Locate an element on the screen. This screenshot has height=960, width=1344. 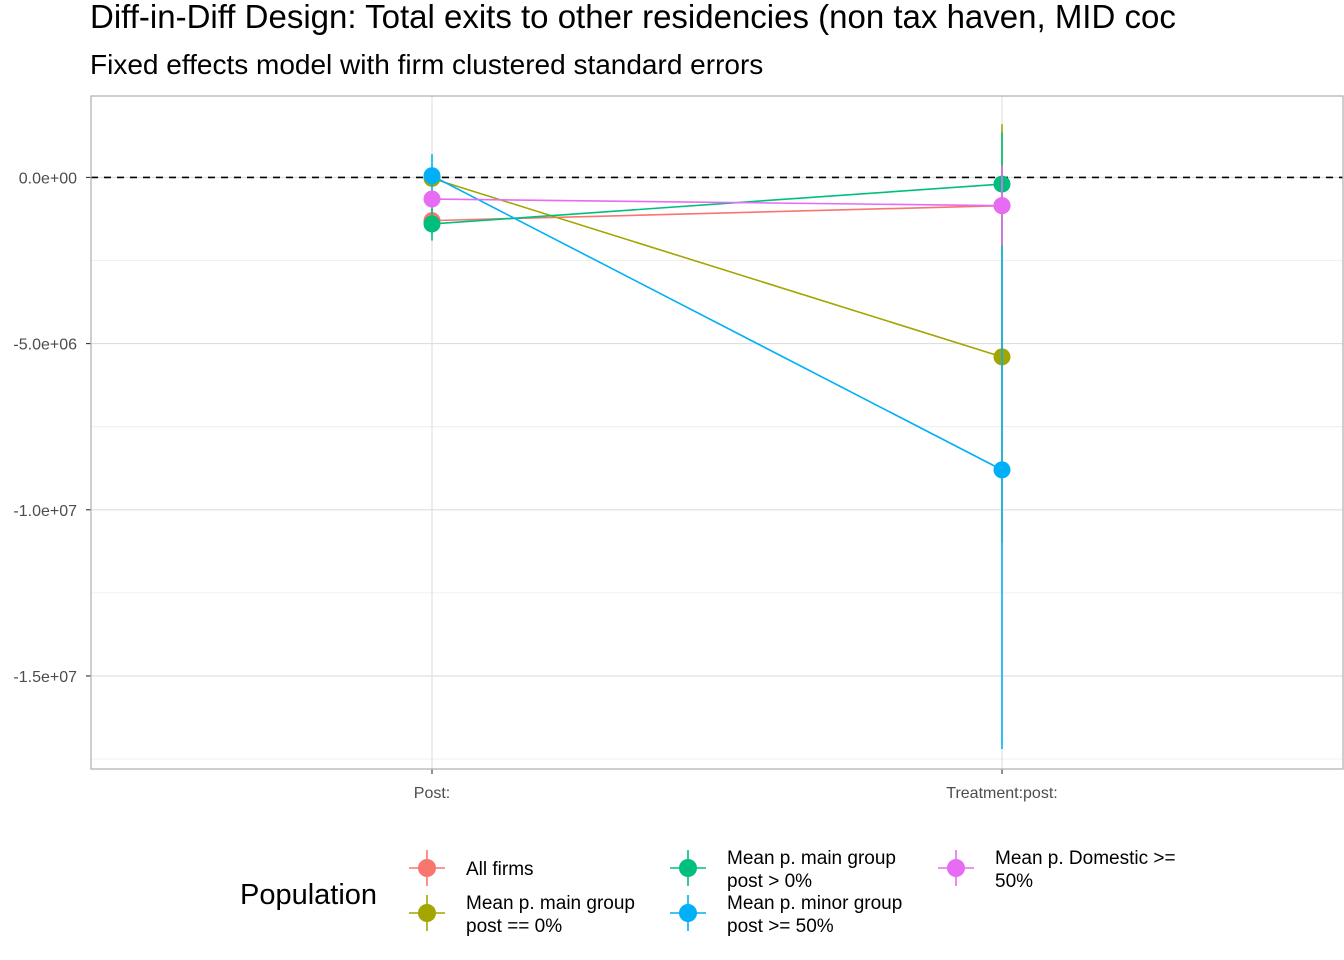
y-tick-label: -1.5e+07 is located at coordinates (45, 677).